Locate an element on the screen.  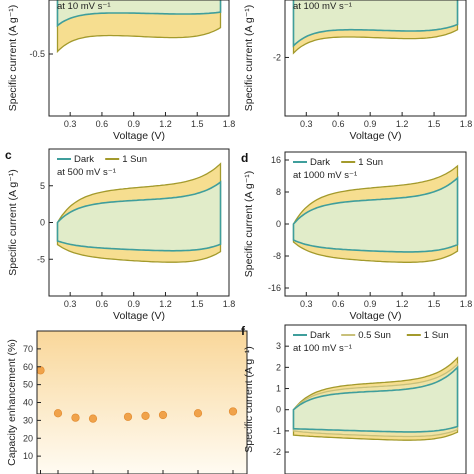
plot-frame-b is located at coordinates (375, 58).